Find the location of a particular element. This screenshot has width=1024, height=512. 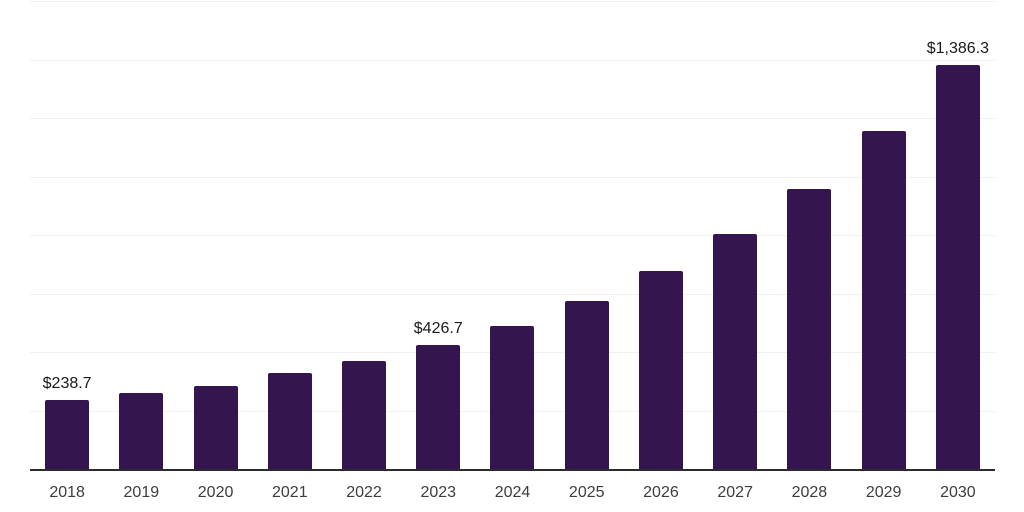

x-axis-line is located at coordinates (512, 470).